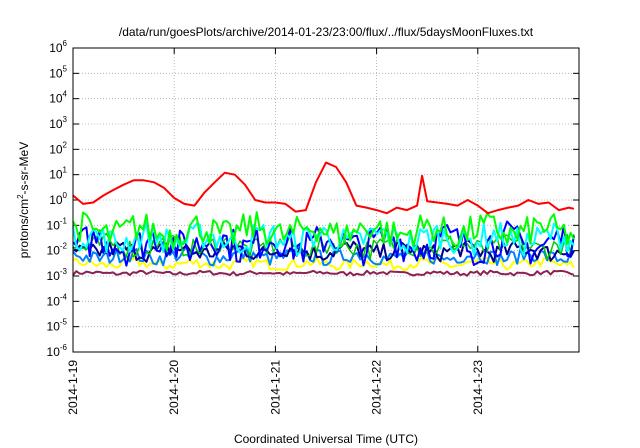 The height and width of the screenshot is (448, 640). What do you see at coordinates (58, 148) in the screenshot?
I see `y-tick-label: 10²` at bounding box center [58, 148].